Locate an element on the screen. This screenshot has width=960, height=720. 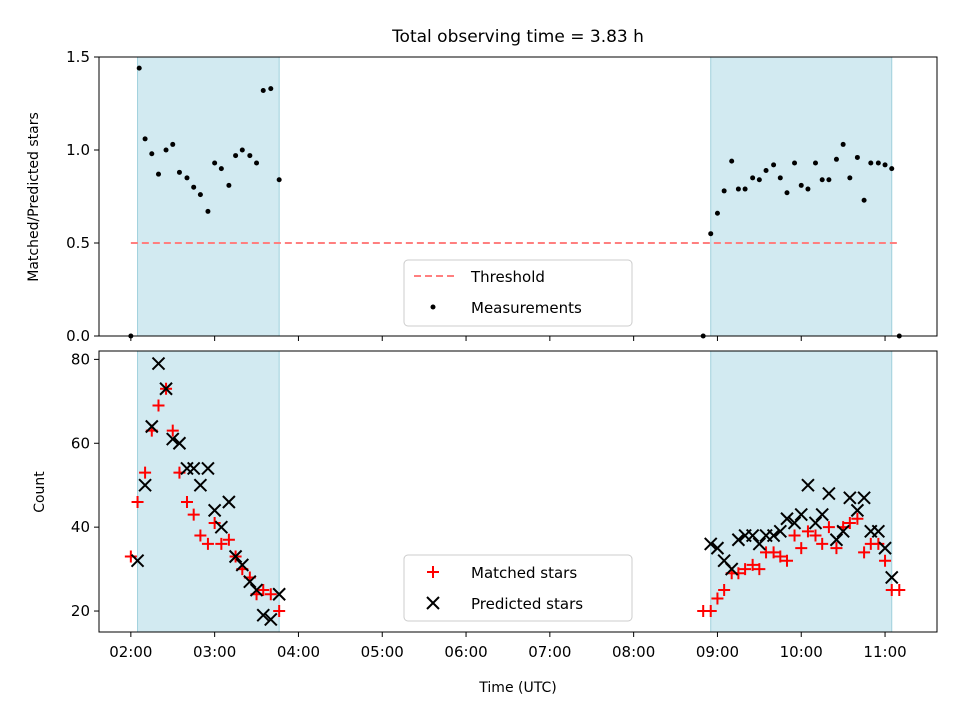
legend-measurements-swatch is located at coordinates (433, 307).